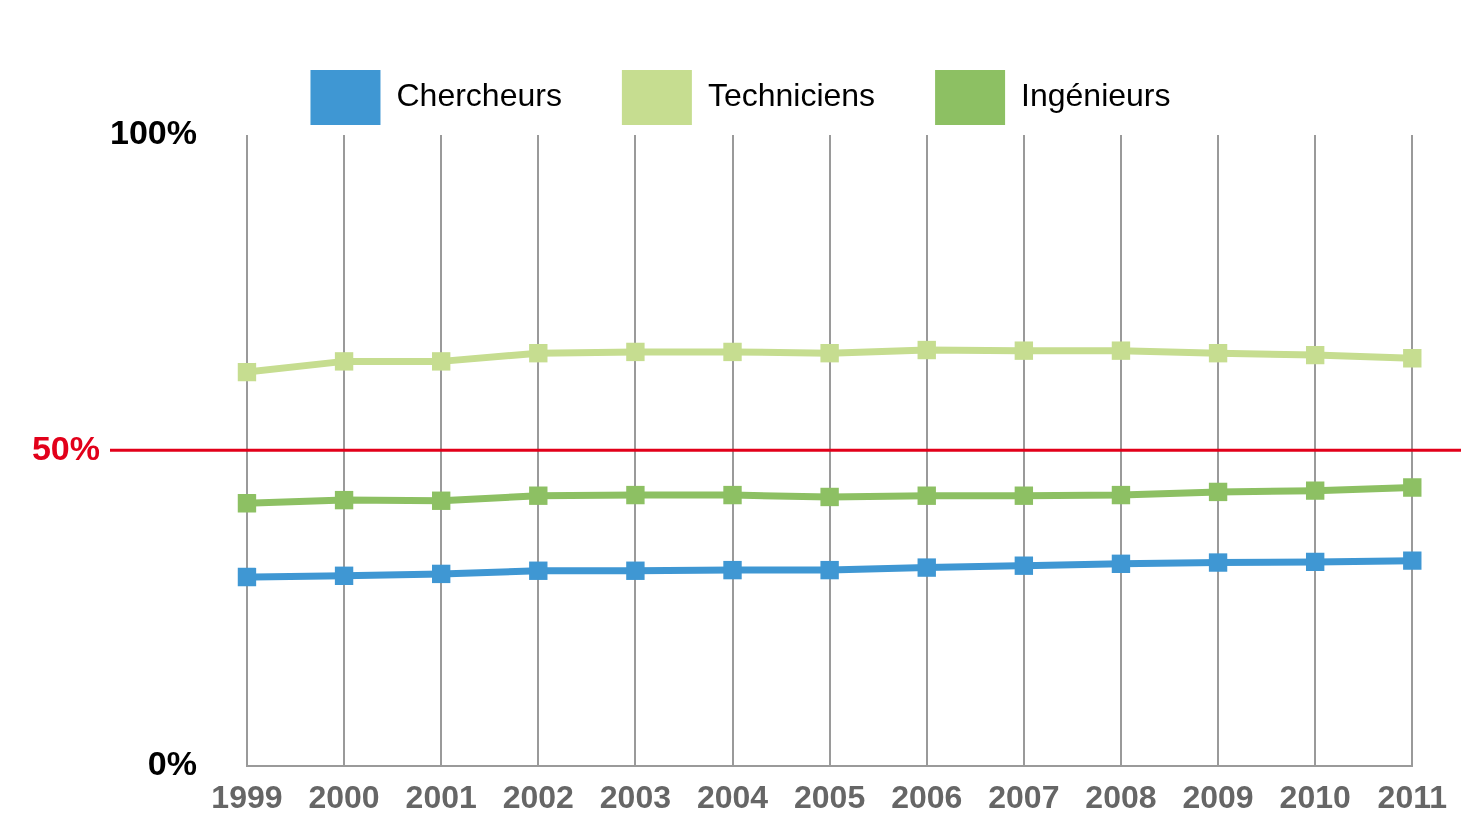 The width and height of the screenshot is (1461, 836). Describe the element at coordinates (1218, 796) in the screenshot. I see `x-tick-label: 2009` at that location.